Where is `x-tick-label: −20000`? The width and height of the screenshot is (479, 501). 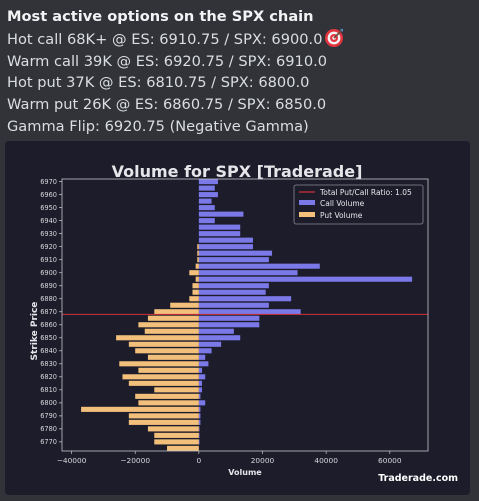 x-tick-label: −20000 is located at coordinates (135, 460).